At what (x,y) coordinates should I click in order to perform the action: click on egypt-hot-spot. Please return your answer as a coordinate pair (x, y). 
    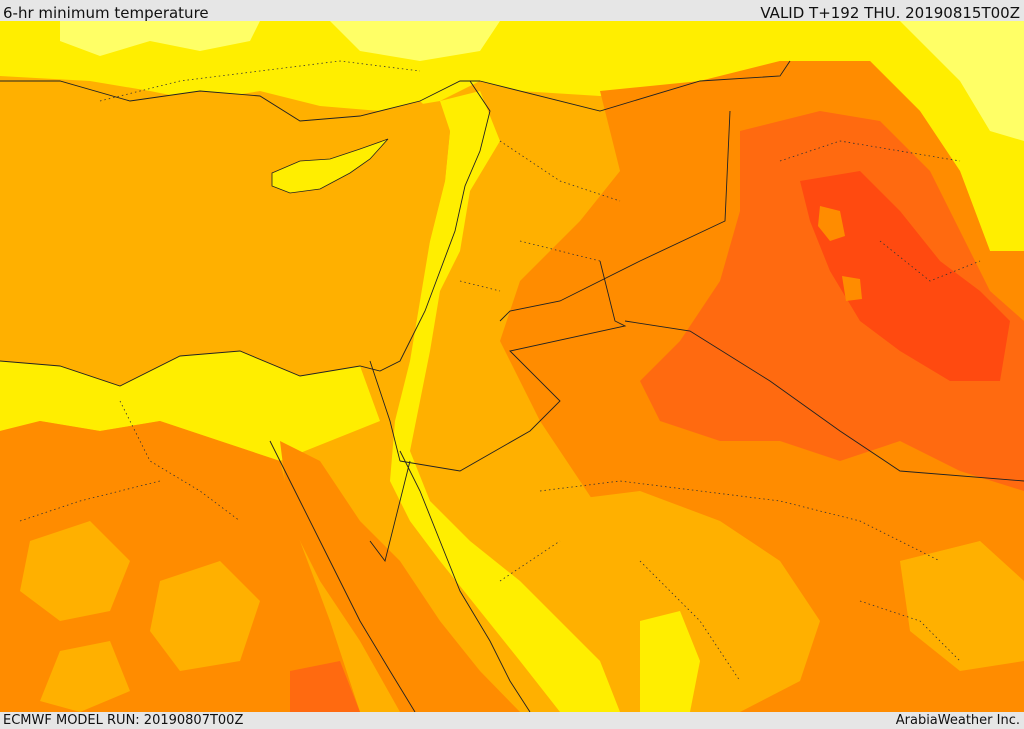
    Looking at the image, I should click on (325, 686).